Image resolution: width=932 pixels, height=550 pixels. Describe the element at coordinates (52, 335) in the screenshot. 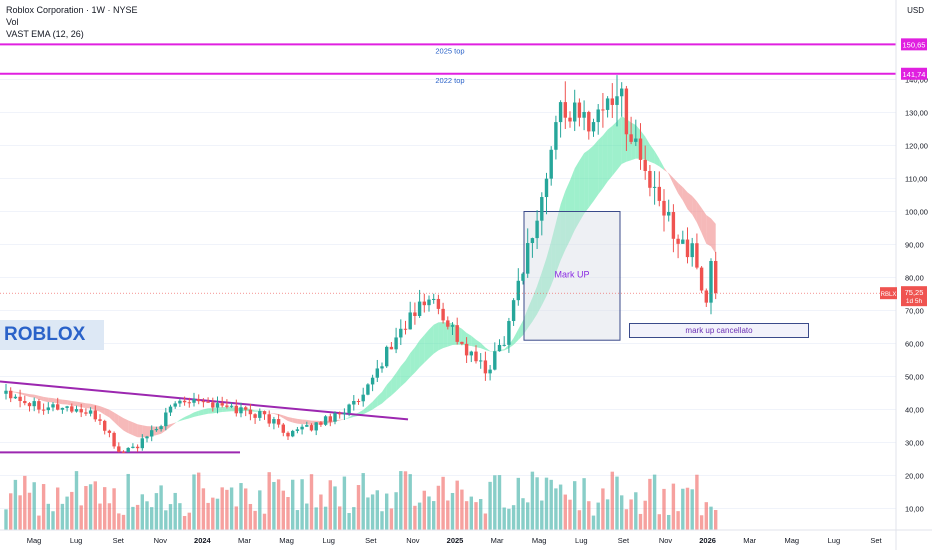

I see `roblox-watermark: ROBLOX` at that location.